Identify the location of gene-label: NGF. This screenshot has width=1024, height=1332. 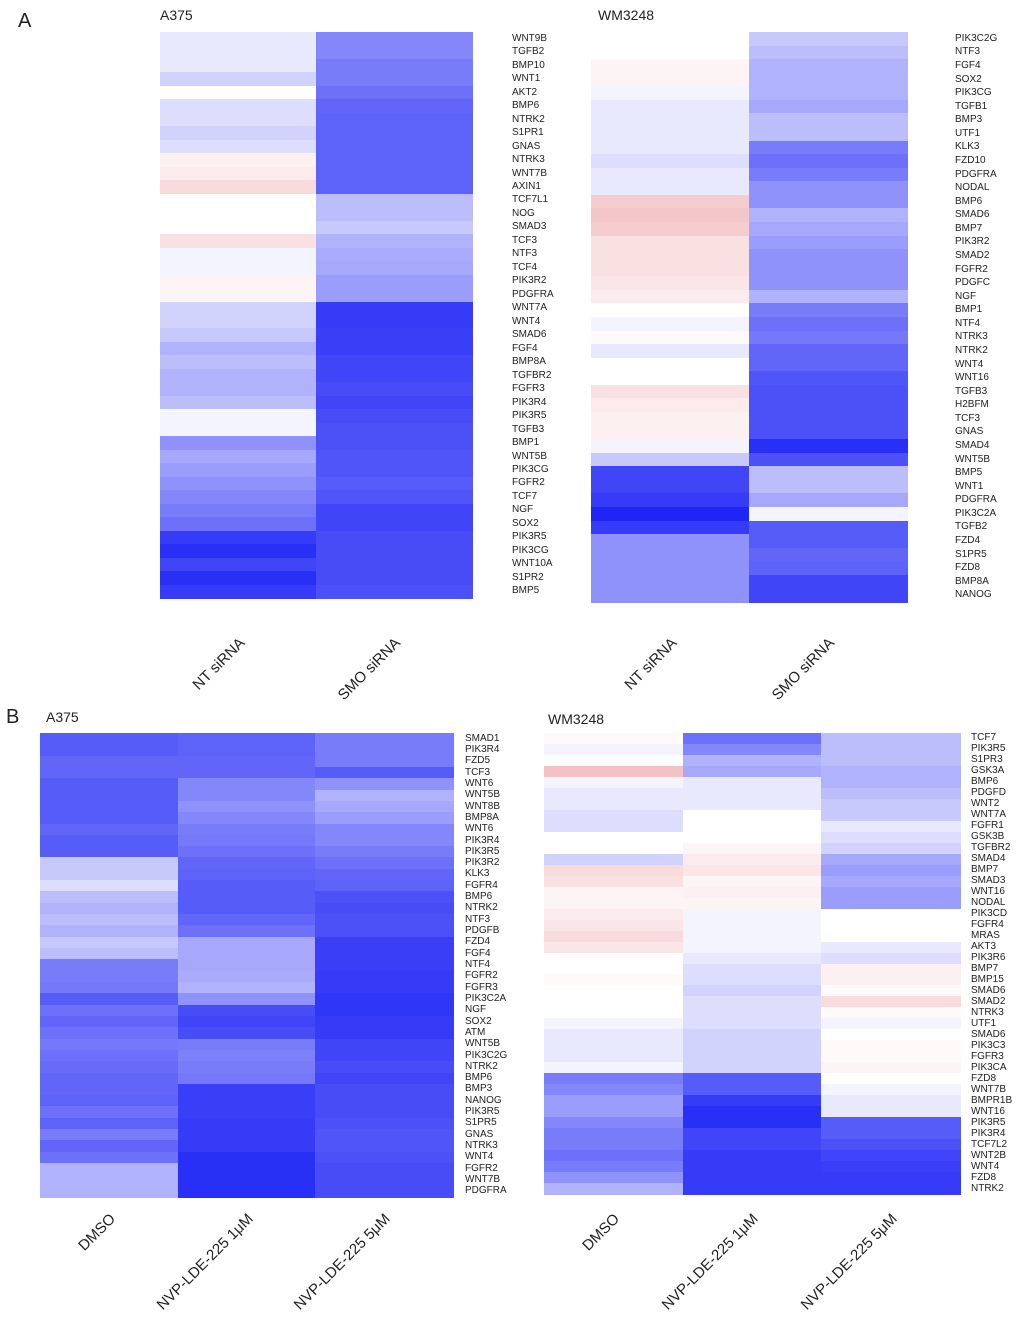
(966, 296).